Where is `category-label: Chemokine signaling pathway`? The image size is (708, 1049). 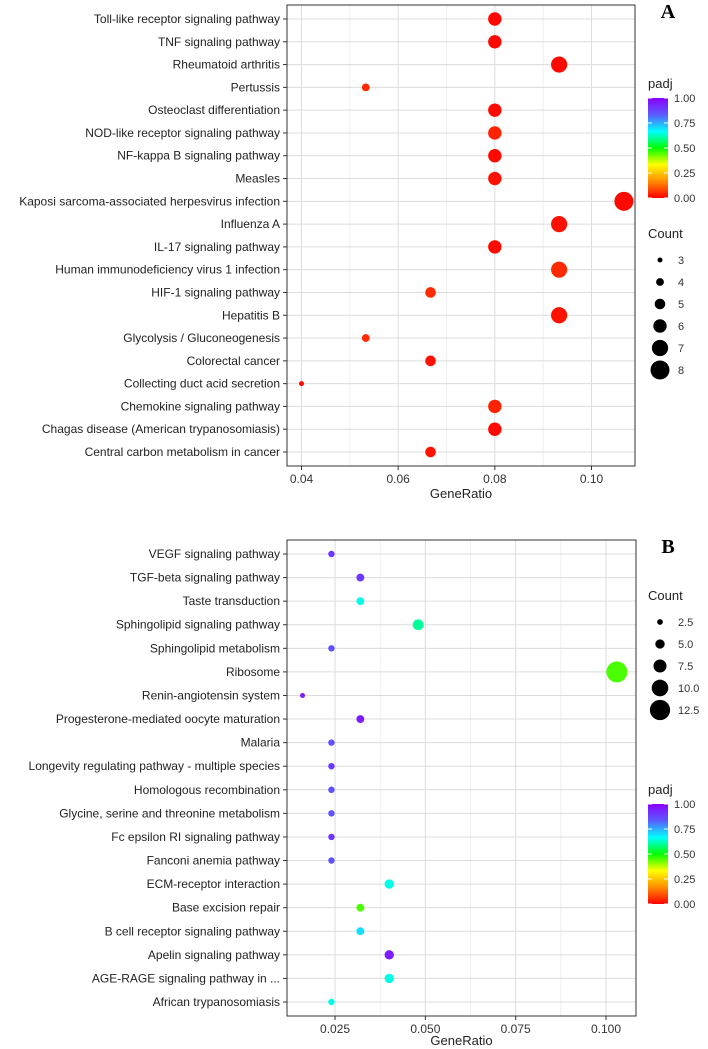 category-label: Chemokine signaling pathway is located at coordinates (200, 406).